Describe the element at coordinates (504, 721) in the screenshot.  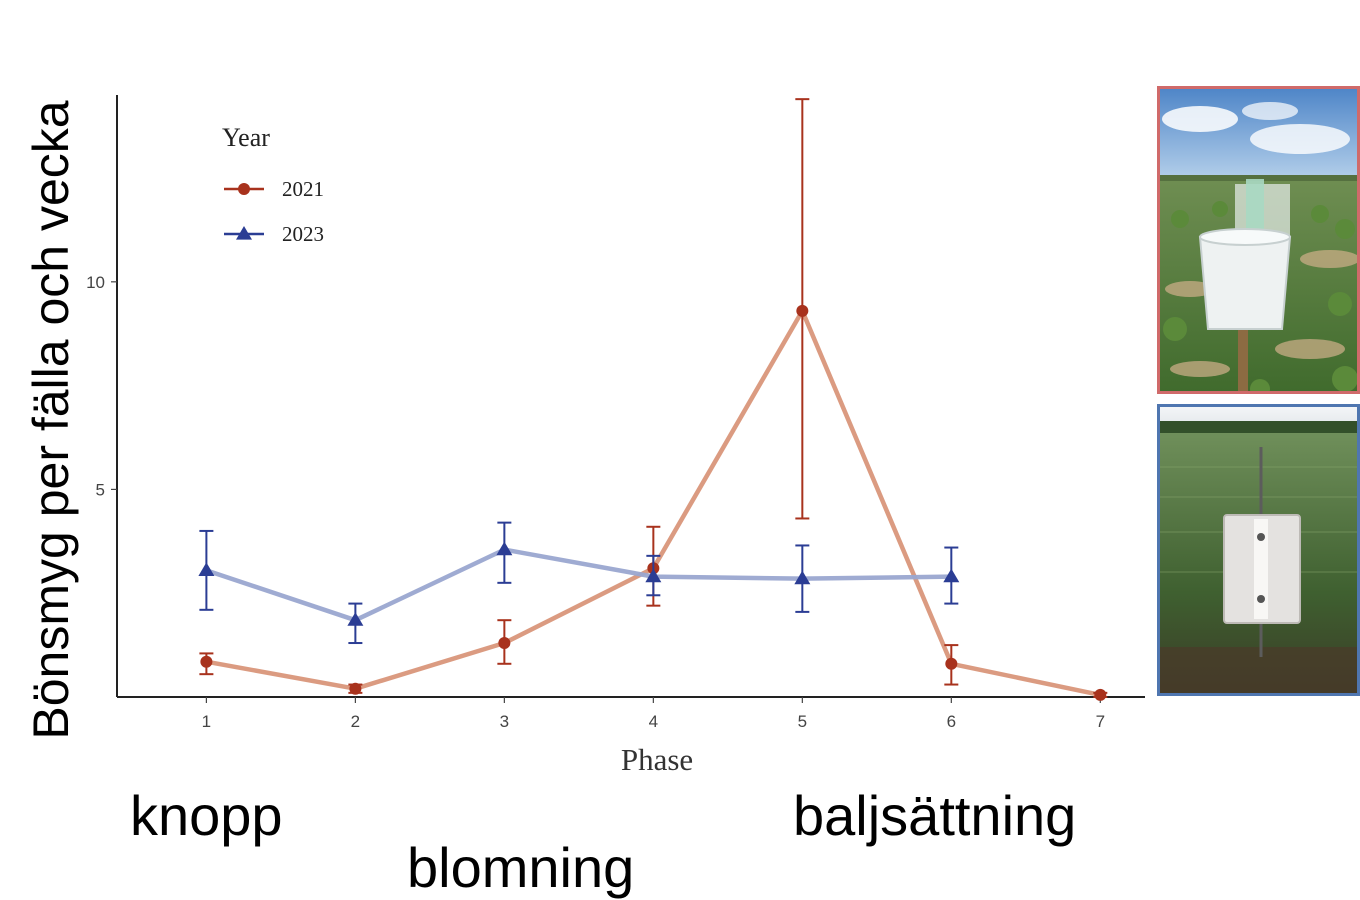
I see `x-tick-label: 3` at that location.